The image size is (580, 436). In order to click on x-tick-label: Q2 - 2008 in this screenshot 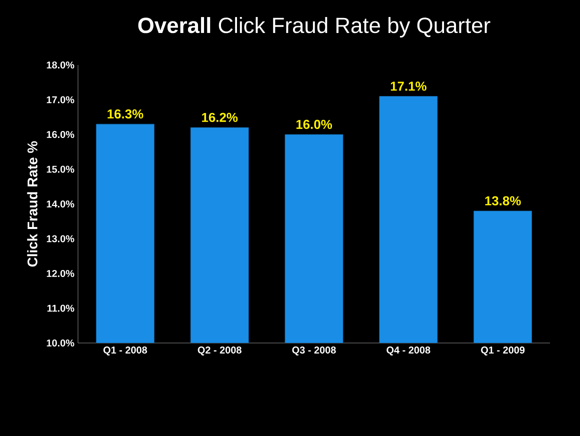, I will do `click(220, 351)`.